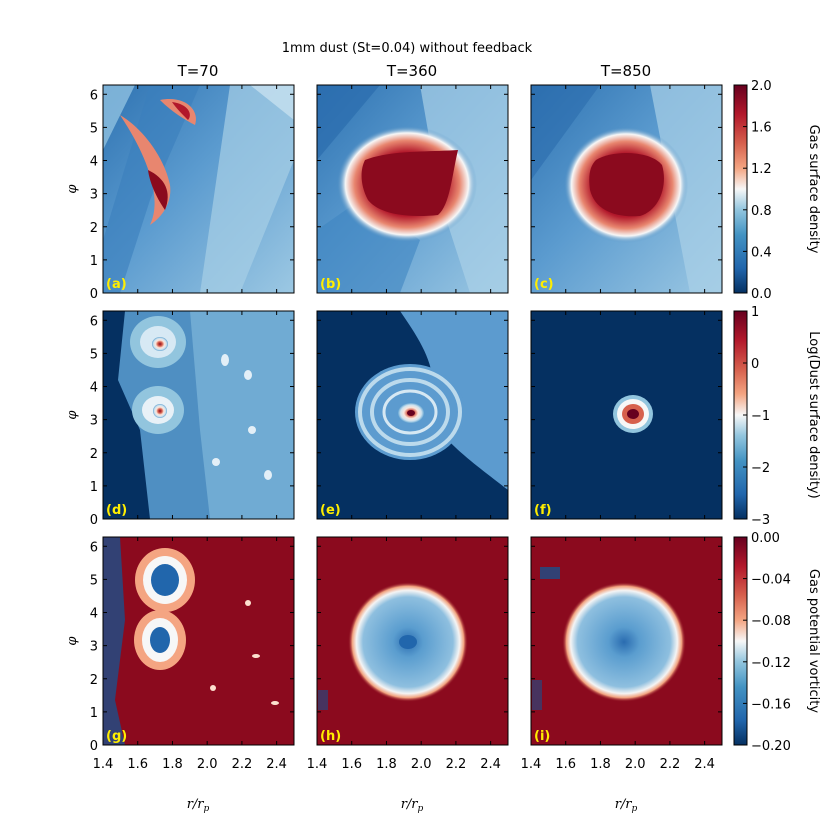  What do you see at coordinates (543, 510) in the screenshot?
I see `panel-label-f: (f)` at bounding box center [543, 510].